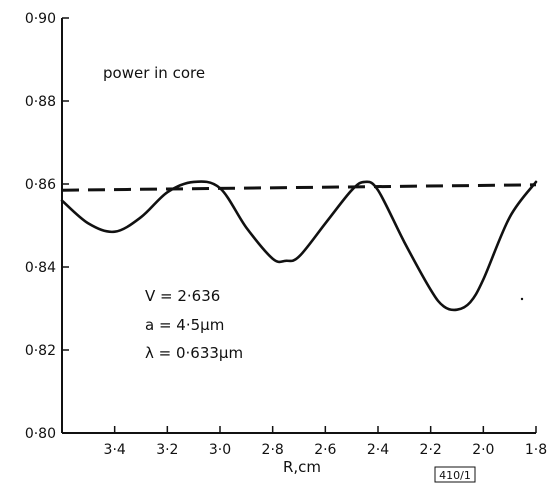  I want to click on x-ticks: 3·4 3·2 3·0 2·8 2·6 2·4 2·2 2·0 1·8, so click(325, 442).